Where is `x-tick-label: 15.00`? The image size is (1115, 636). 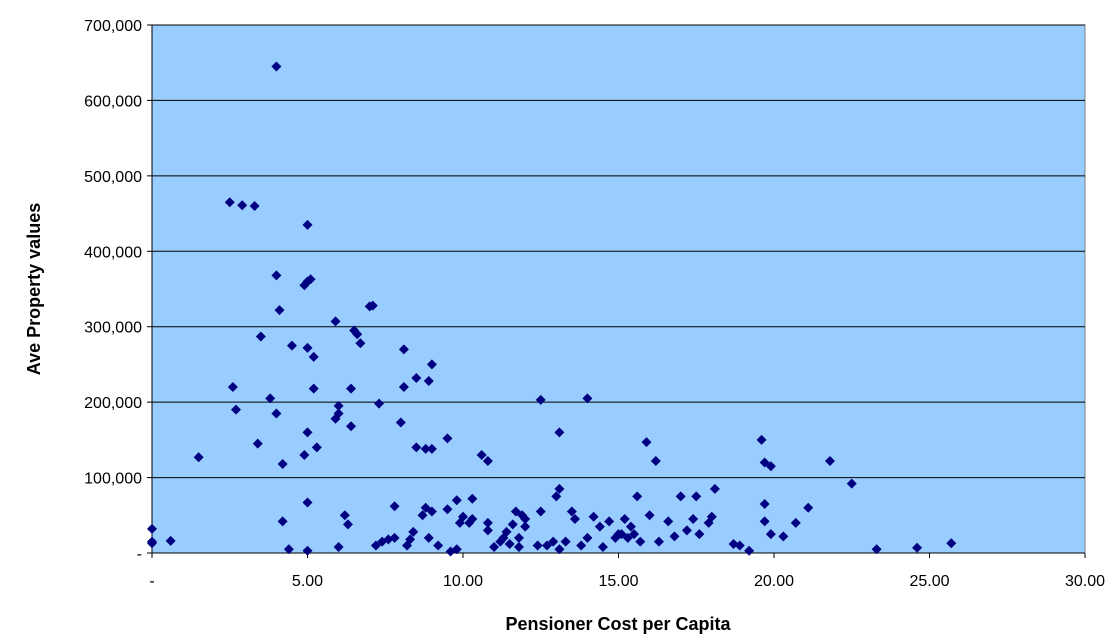 x-tick-label: 15.00 is located at coordinates (618, 581).